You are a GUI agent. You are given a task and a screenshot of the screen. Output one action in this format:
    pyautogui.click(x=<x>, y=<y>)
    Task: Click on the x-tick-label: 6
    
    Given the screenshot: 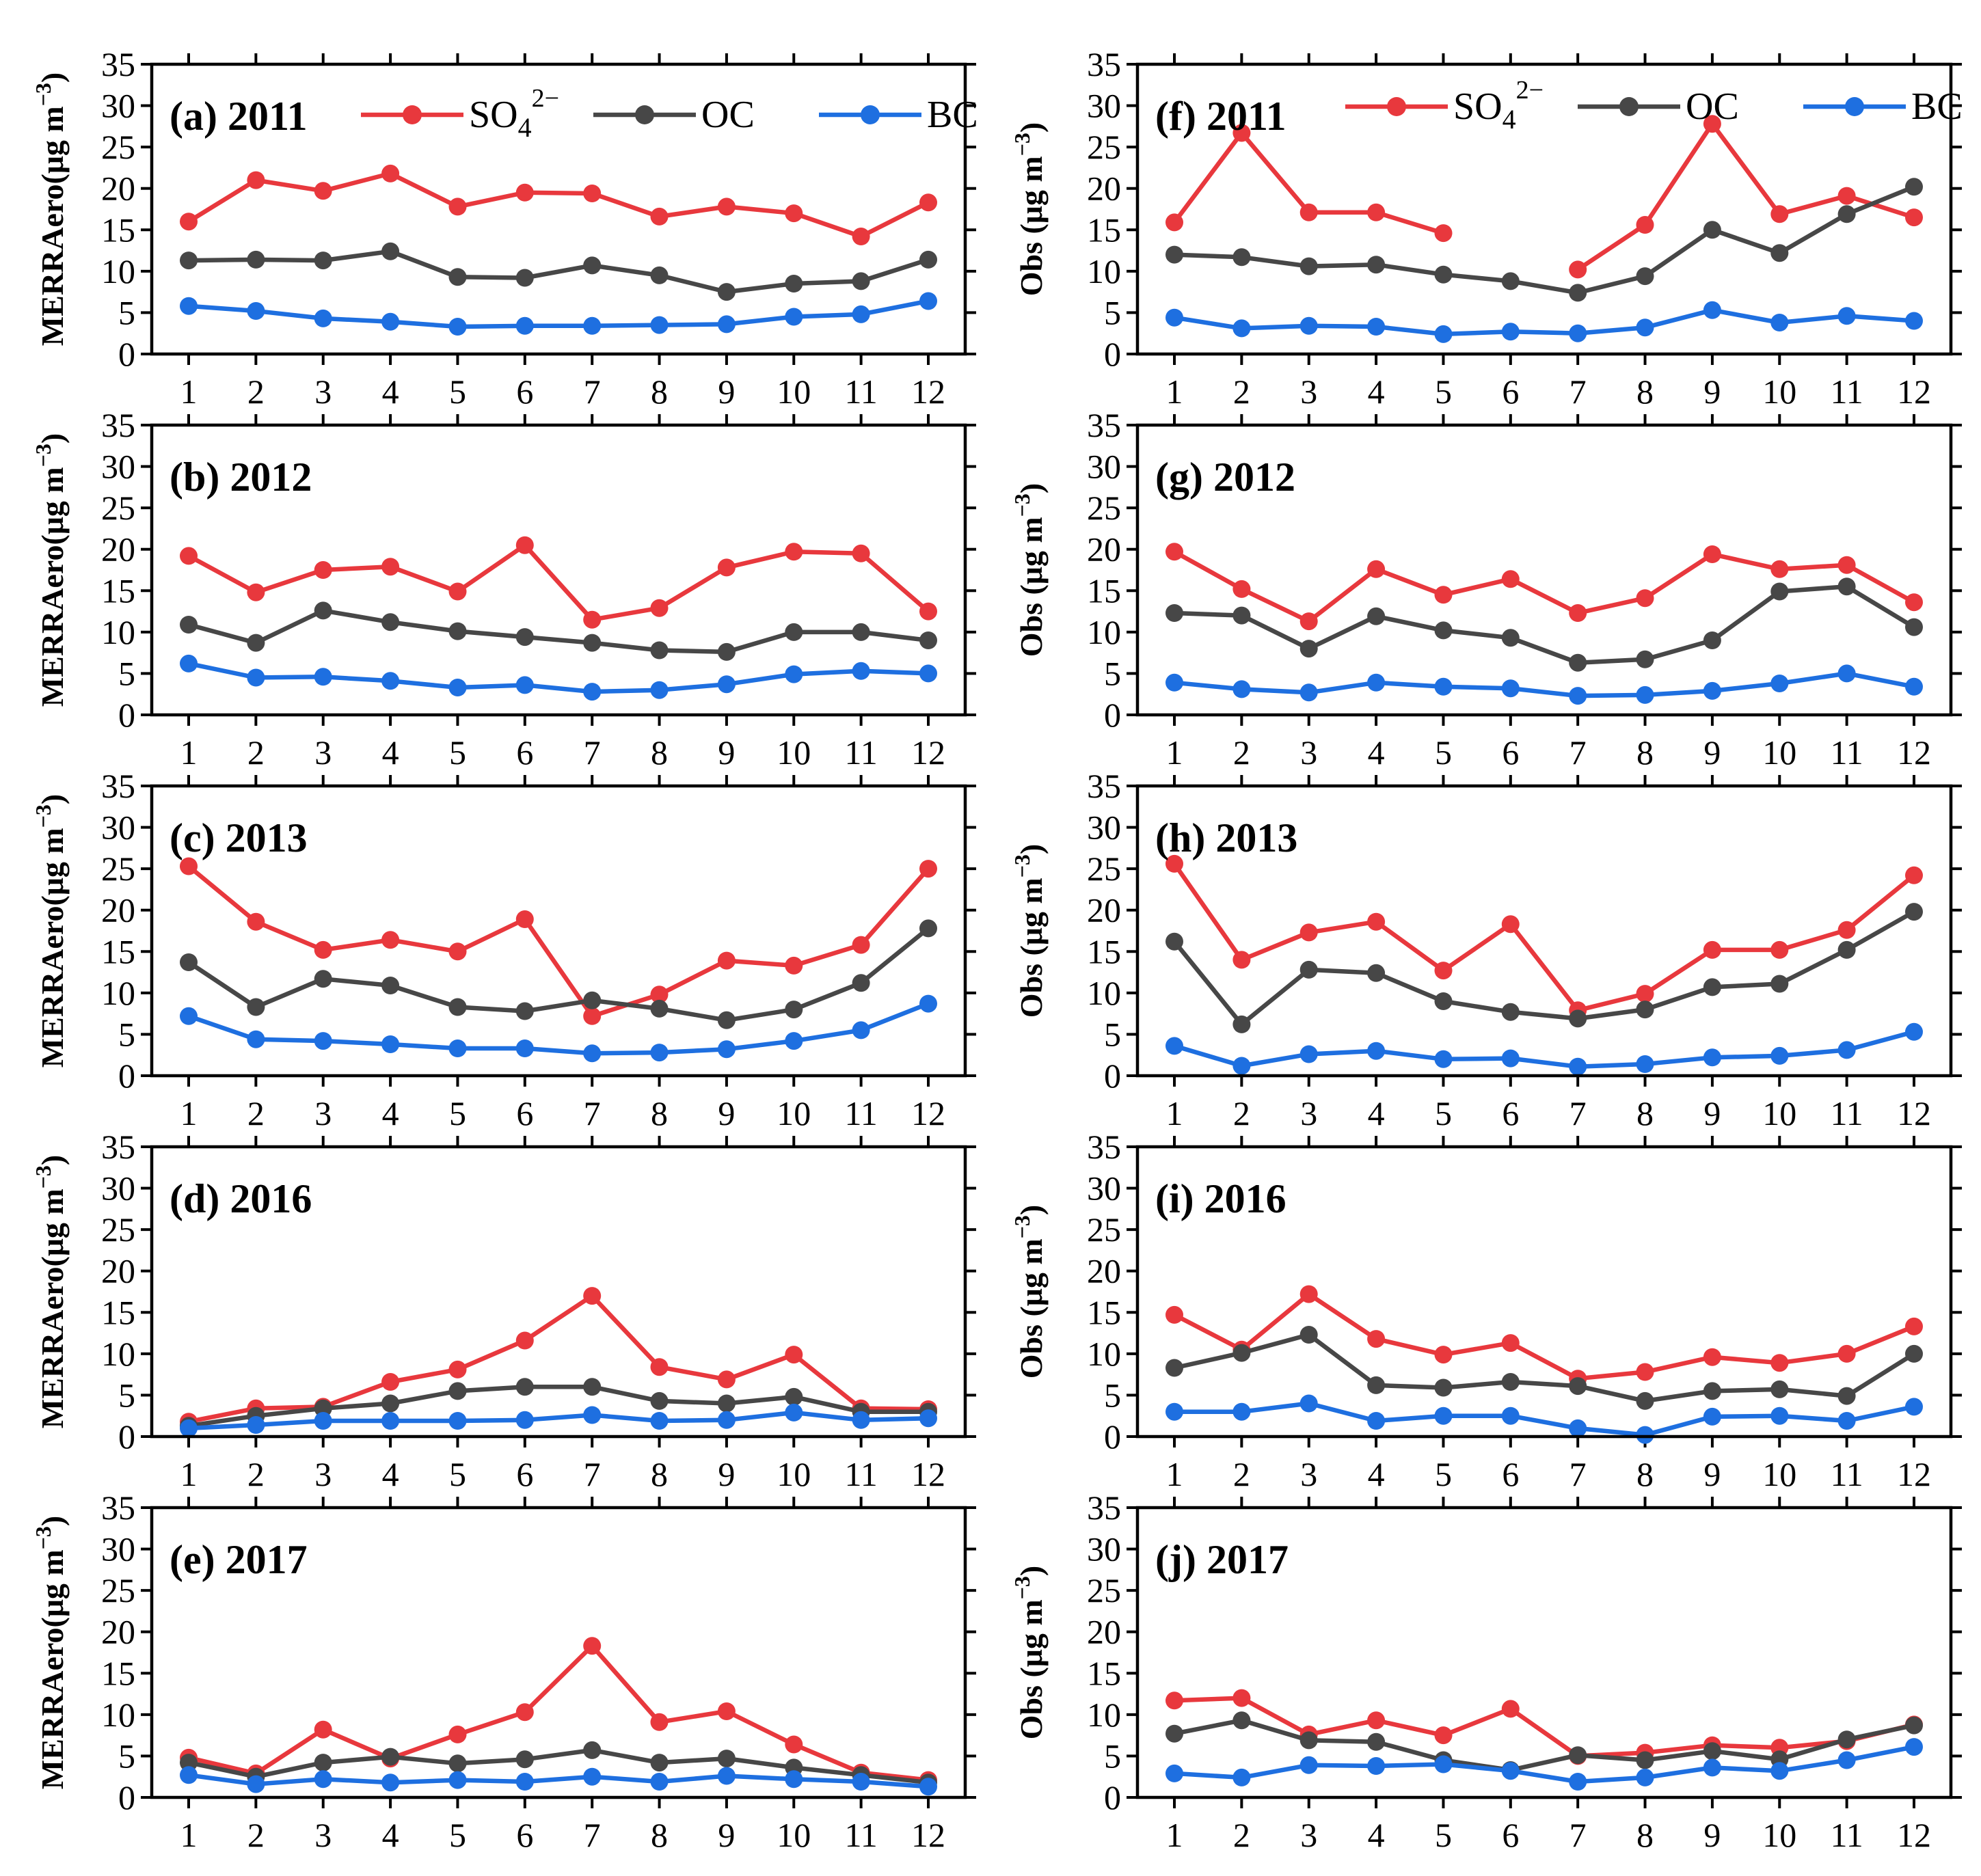 What is the action you would take?
    pyautogui.click(x=524, y=1113)
    